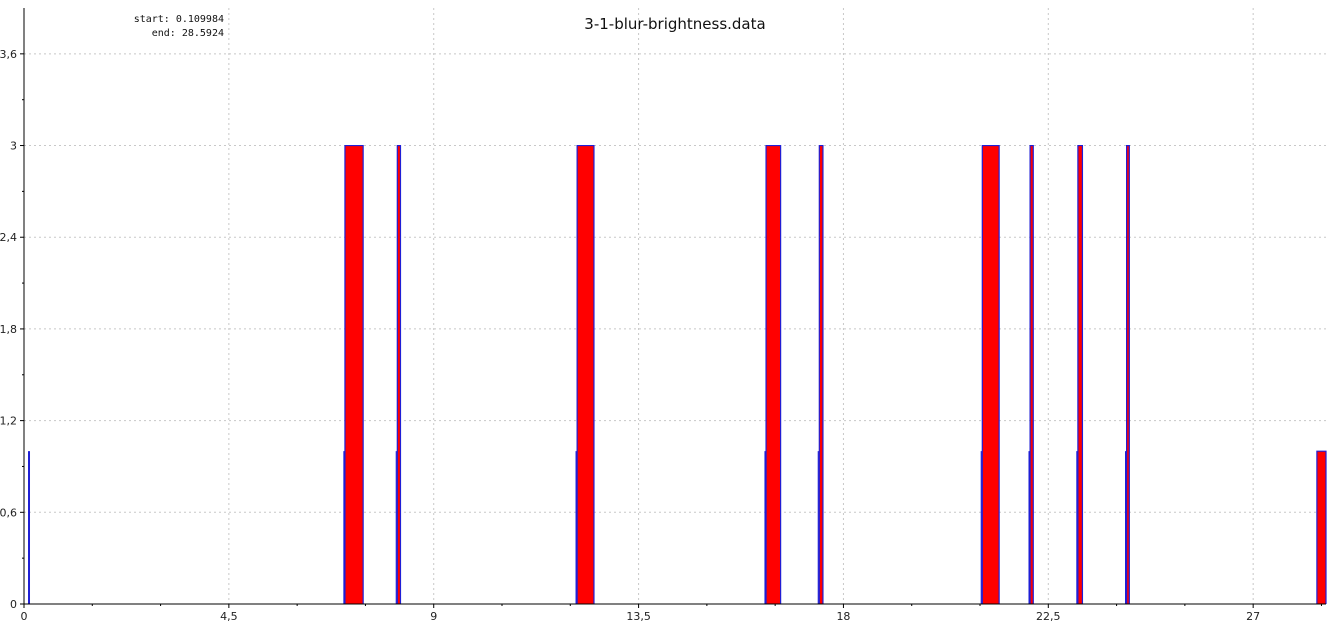 The width and height of the screenshot is (1333, 625). I want to click on end-info: end: 28.5924, so click(188, 33).